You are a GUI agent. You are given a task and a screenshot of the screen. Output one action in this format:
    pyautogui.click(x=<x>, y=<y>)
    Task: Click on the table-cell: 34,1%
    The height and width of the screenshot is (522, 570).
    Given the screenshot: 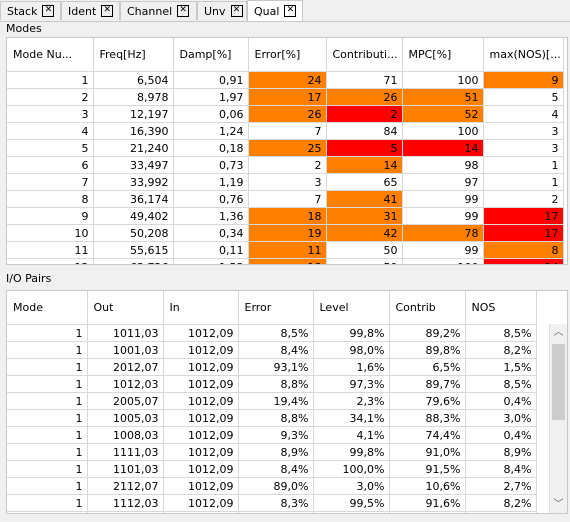 What is the action you would take?
    pyautogui.click(x=351, y=418)
    